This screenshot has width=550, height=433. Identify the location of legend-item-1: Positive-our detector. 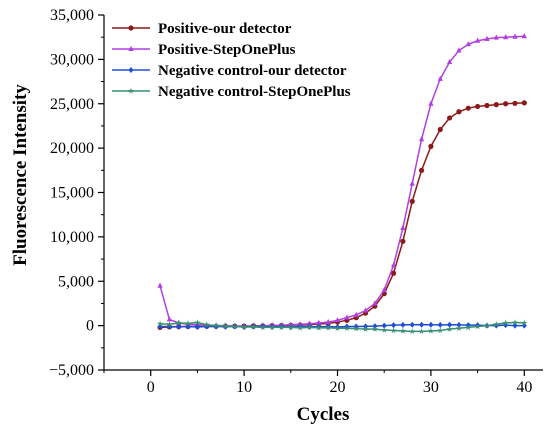
(202, 29).